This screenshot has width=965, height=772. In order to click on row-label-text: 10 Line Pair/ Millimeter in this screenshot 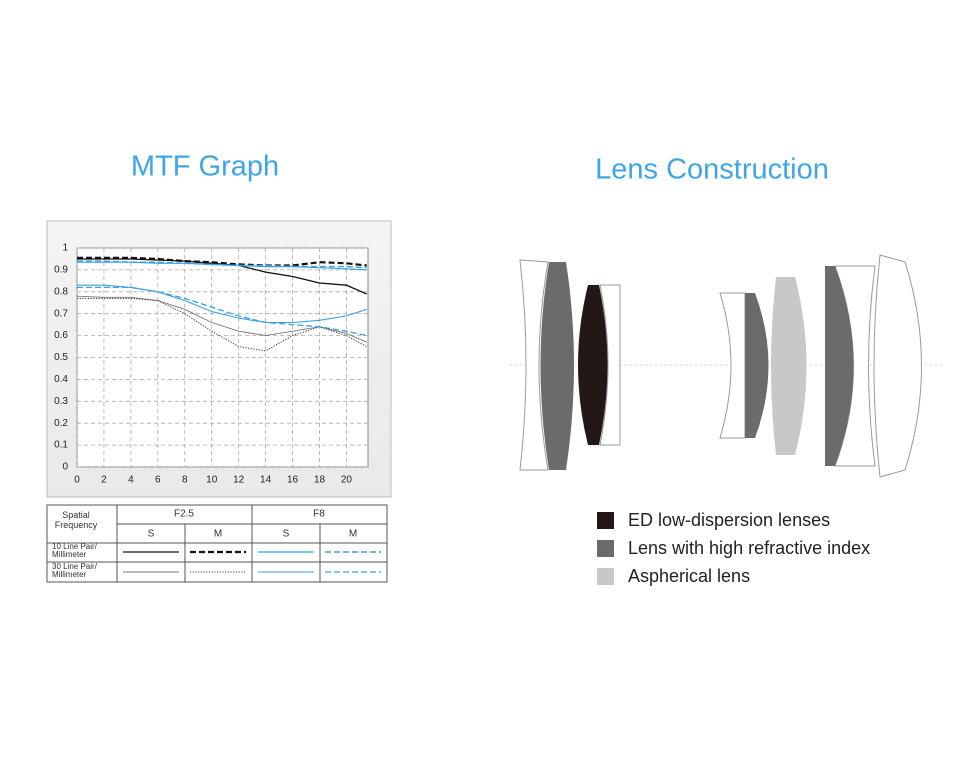, I will do `click(74, 551)`.